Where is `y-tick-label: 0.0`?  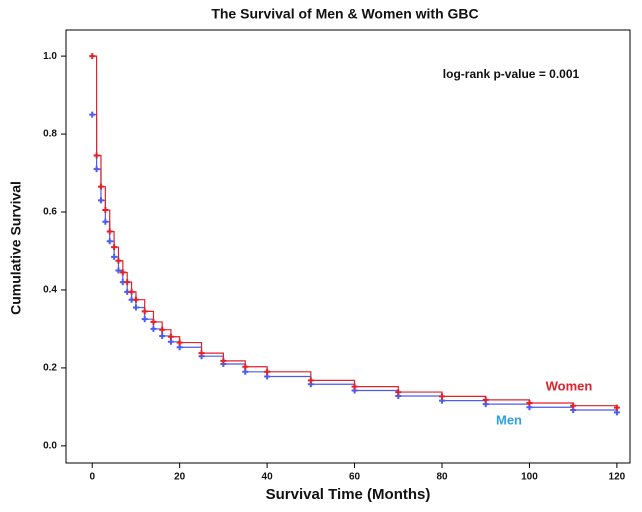 y-tick-label: 0.0 is located at coordinates (50, 445).